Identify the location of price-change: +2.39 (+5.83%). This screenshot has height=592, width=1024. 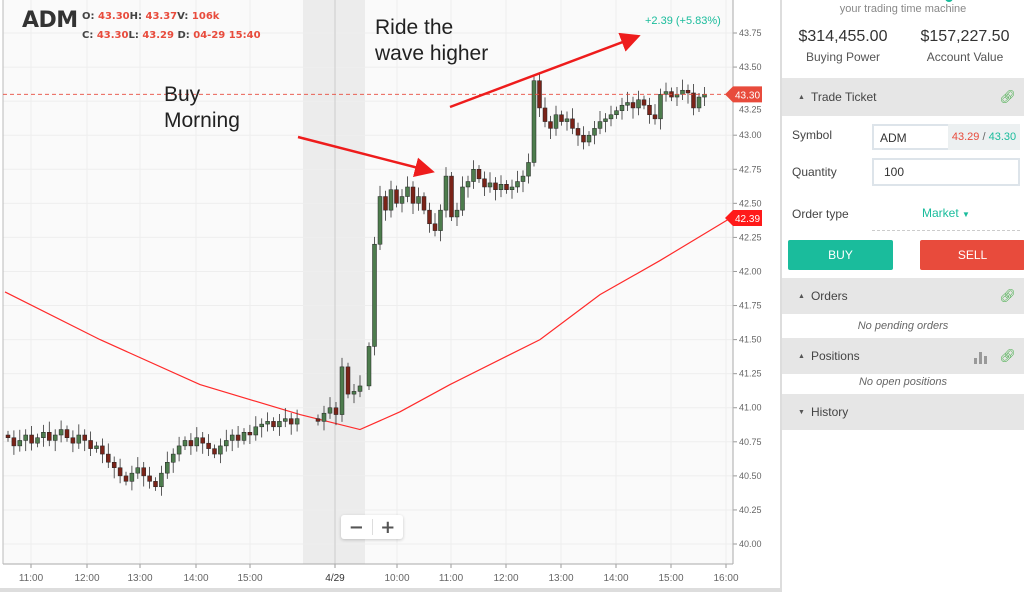
(683, 21).